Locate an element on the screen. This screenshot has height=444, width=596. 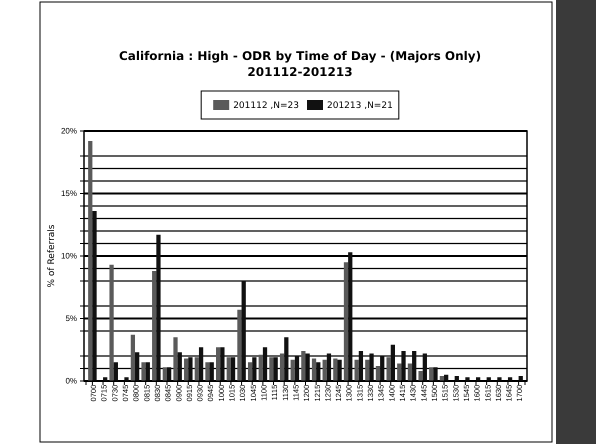
legend-label: 201112 ,N=23 is located at coordinates (266, 106).